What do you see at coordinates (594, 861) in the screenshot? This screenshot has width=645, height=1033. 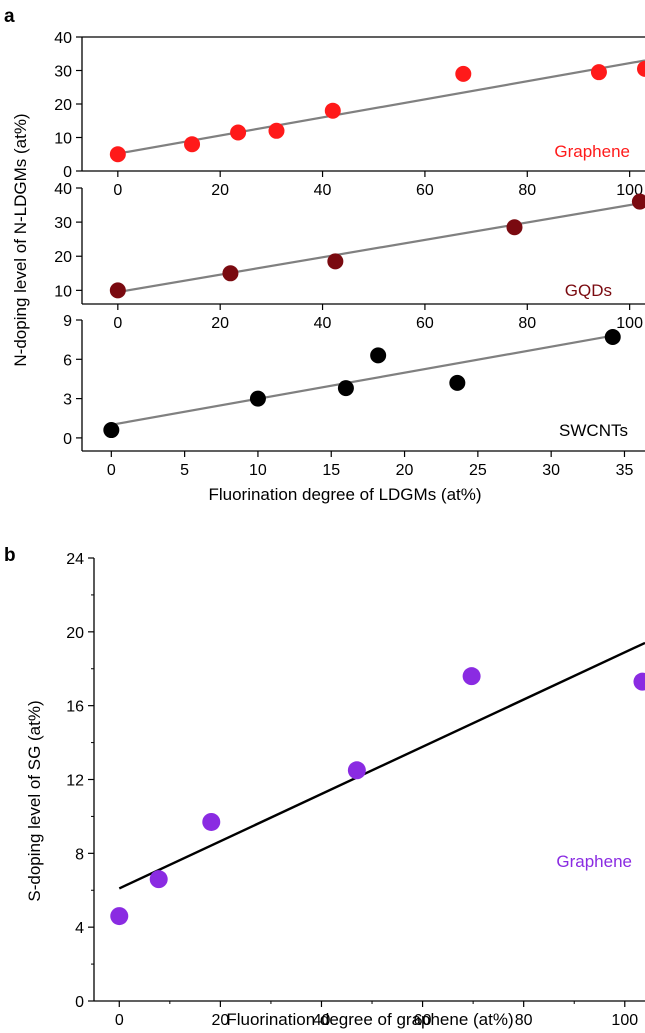 I see `series-label-b: Graphene` at bounding box center [594, 861].